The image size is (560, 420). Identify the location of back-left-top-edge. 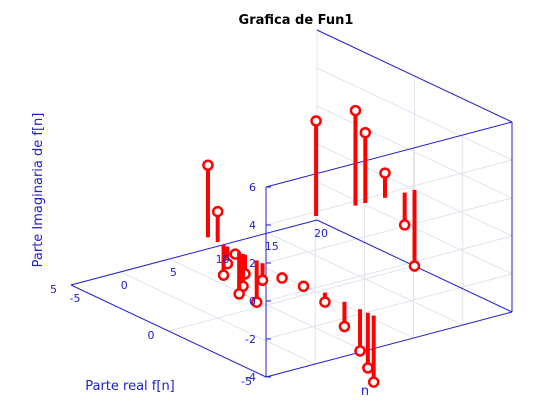
(389, 154).